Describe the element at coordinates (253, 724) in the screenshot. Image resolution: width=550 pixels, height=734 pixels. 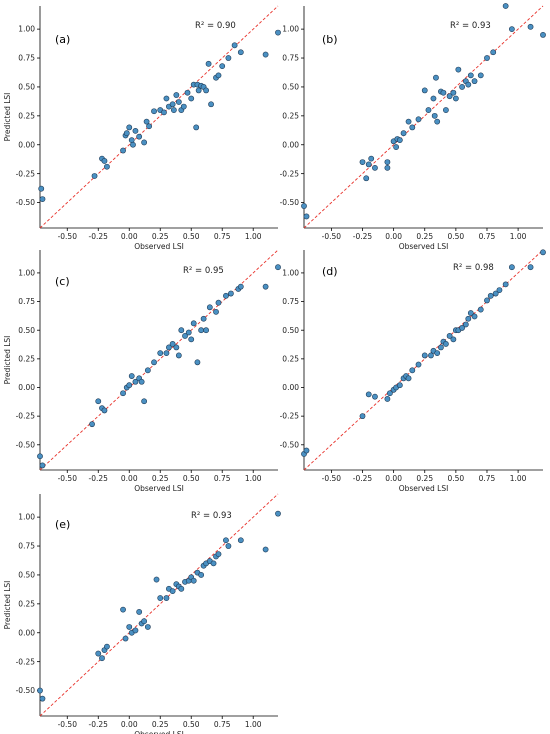
I see `x-tick-label: 1.00` at that location.